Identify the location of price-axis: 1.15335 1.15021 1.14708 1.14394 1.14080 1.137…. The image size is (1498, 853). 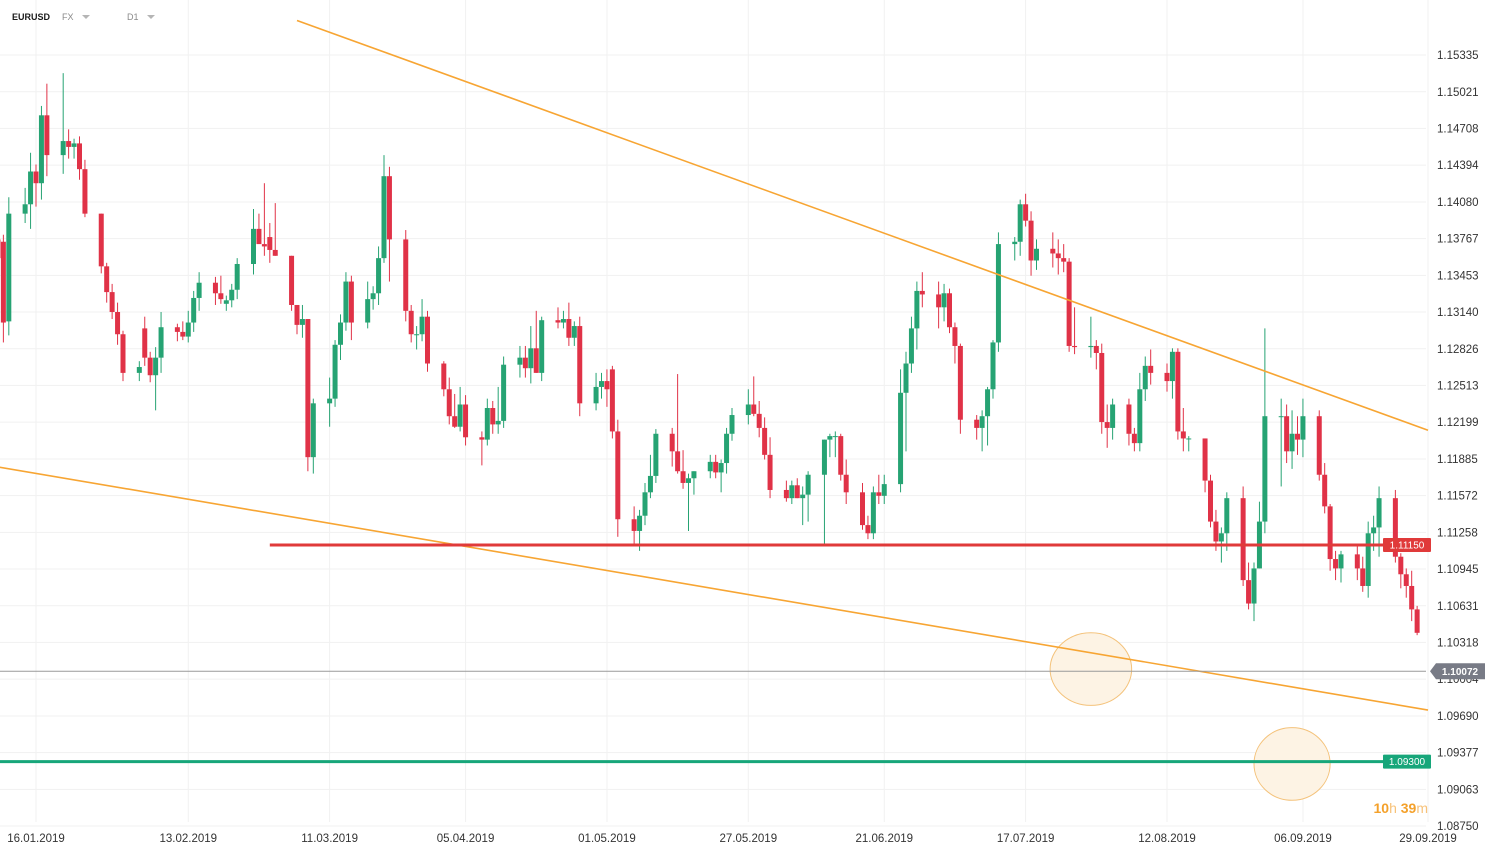
(1458, 441).